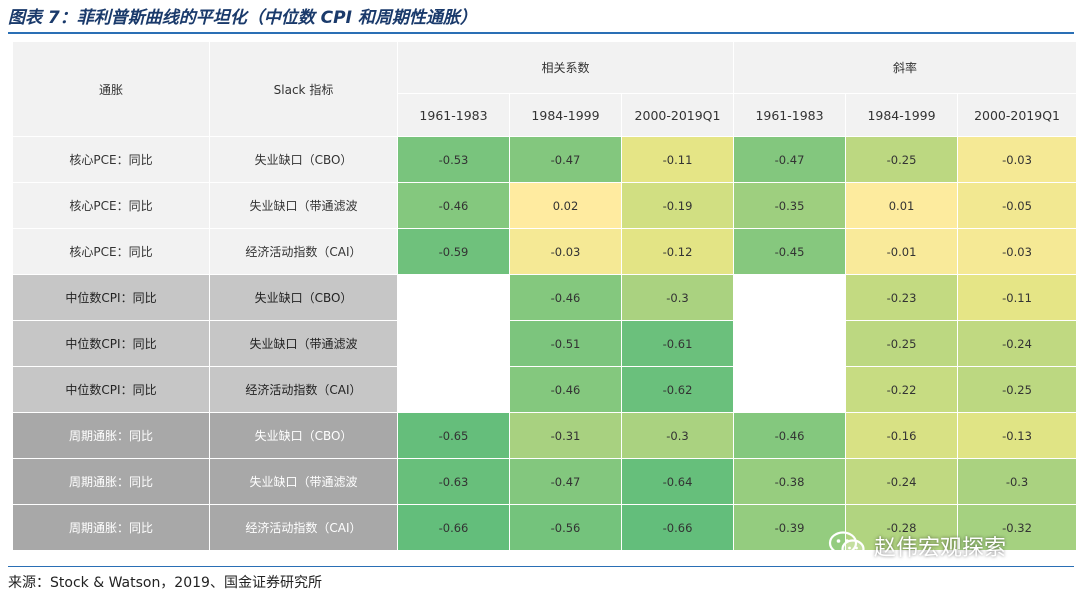  What do you see at coordinates (1017, 481) in the screenshot?
I see `slope-value: -0.3` at bounding box center [1017, 481].